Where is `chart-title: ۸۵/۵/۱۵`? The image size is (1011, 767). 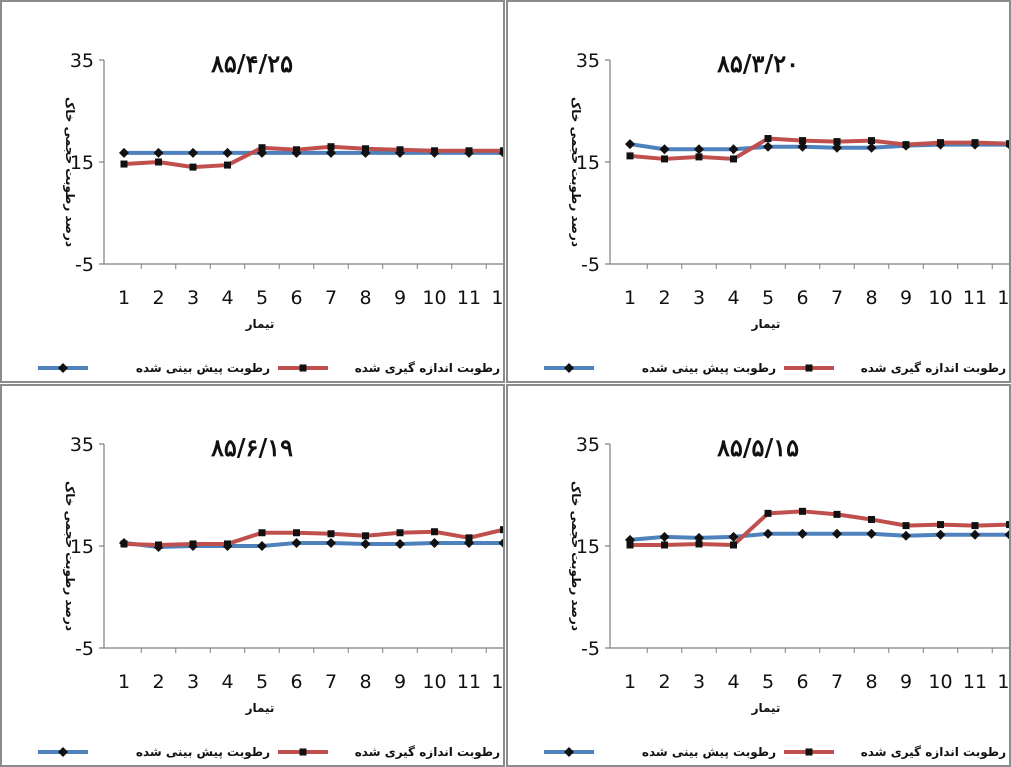 chart-title: ۸۵/۵/۱۵ is located at coordinates (757, 447).